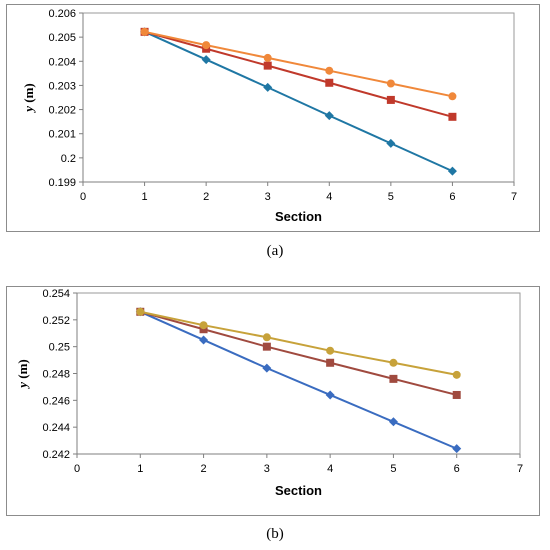 The image size is (550, 550). What do you see at coordinates (62, 86) in the screenshot?
I see `y-tick-label: 0.203` at bounding box center [62, 86].